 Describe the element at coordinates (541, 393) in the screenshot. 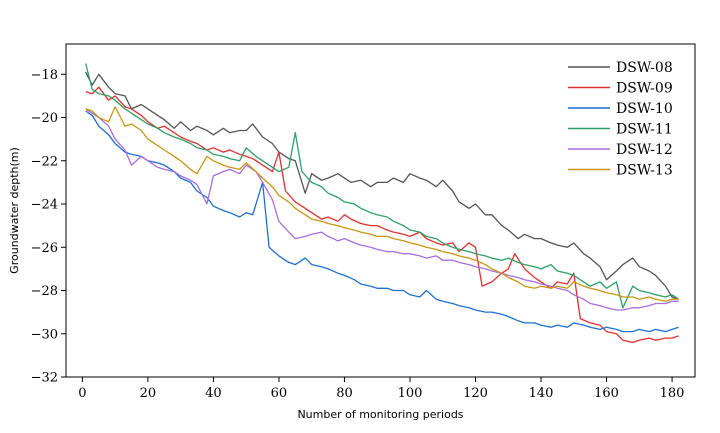

I see `x-tick-label: 140` at that location.